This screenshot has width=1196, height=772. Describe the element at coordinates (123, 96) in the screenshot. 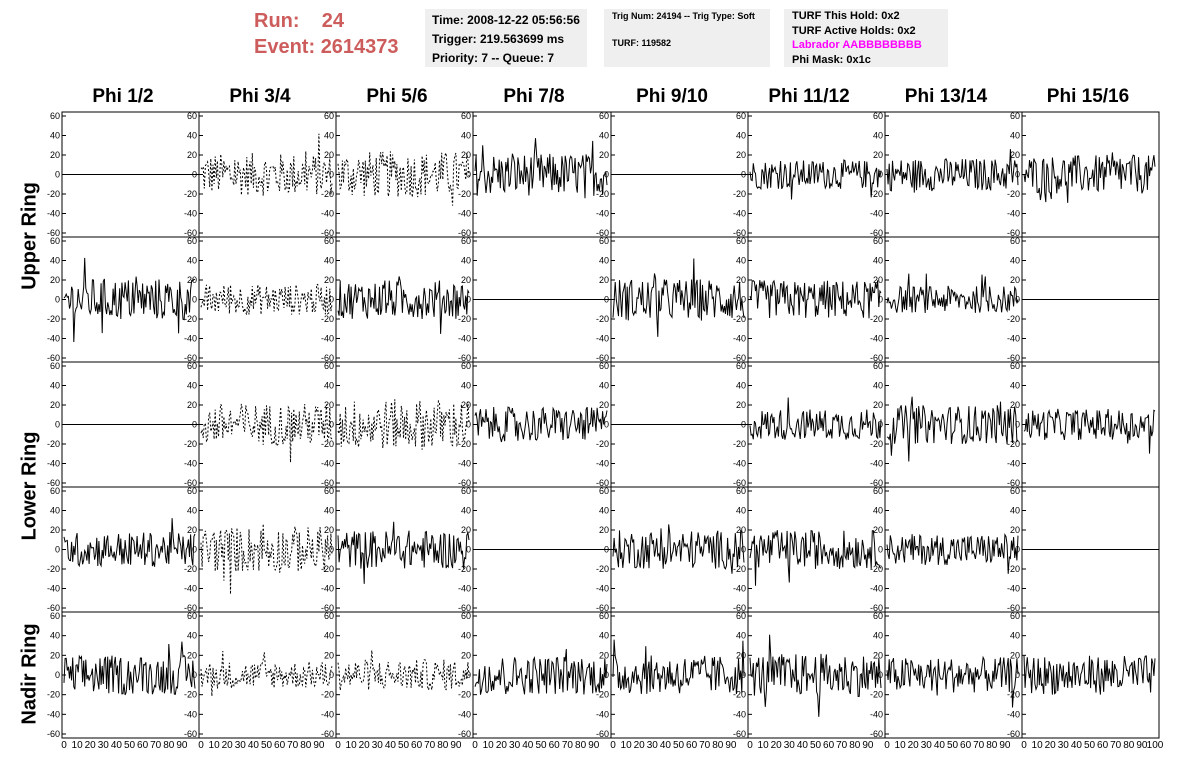

I see `phi-title-1: Phi 1/2` at that location.